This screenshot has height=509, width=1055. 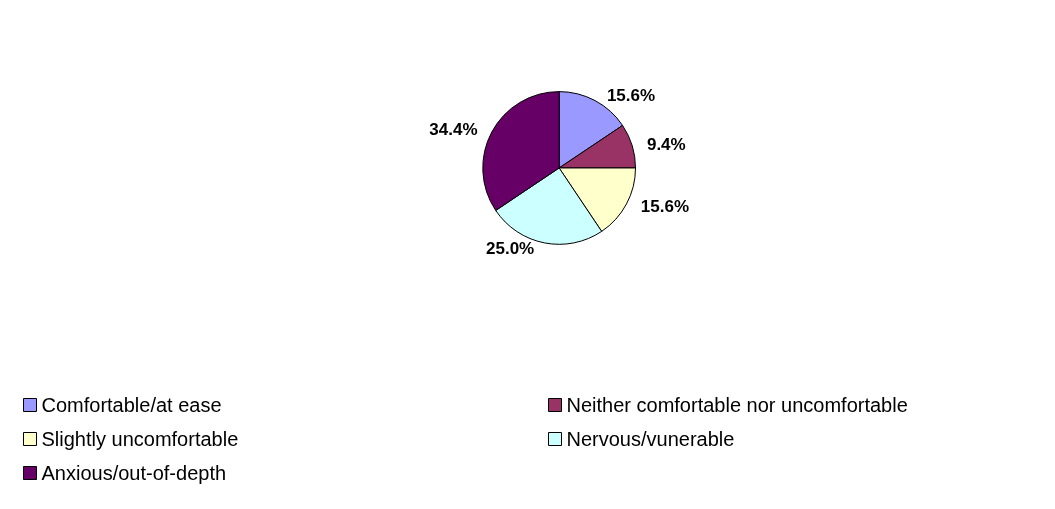 I want to click on data-label: 25.0%, so click(x=510, y=249).